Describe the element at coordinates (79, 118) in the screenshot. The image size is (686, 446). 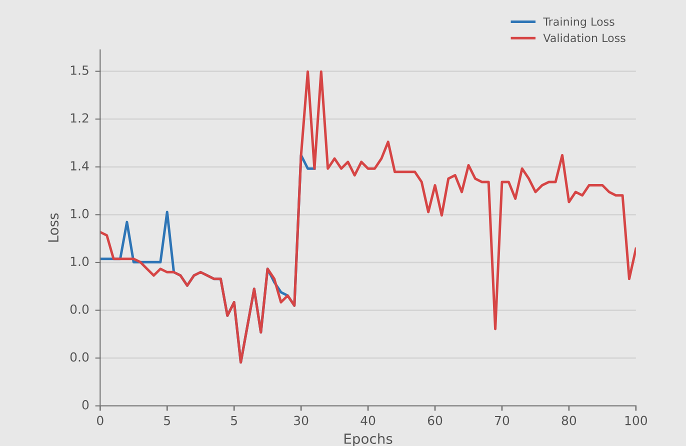
I see `text: 1.2` at that location.